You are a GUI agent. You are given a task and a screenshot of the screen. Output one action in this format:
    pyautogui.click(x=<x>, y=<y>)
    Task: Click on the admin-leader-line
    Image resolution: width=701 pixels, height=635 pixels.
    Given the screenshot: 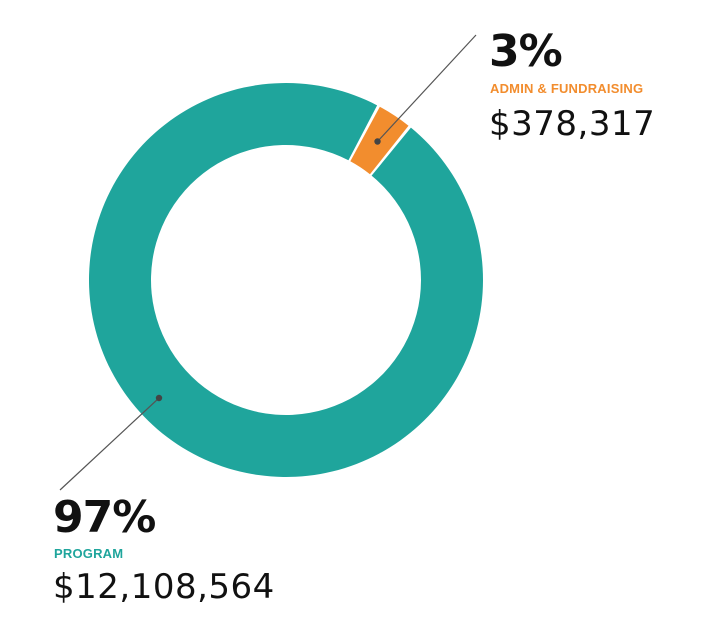 What is the action you would take?
    pyautogui.click(x=427, y=88)
    